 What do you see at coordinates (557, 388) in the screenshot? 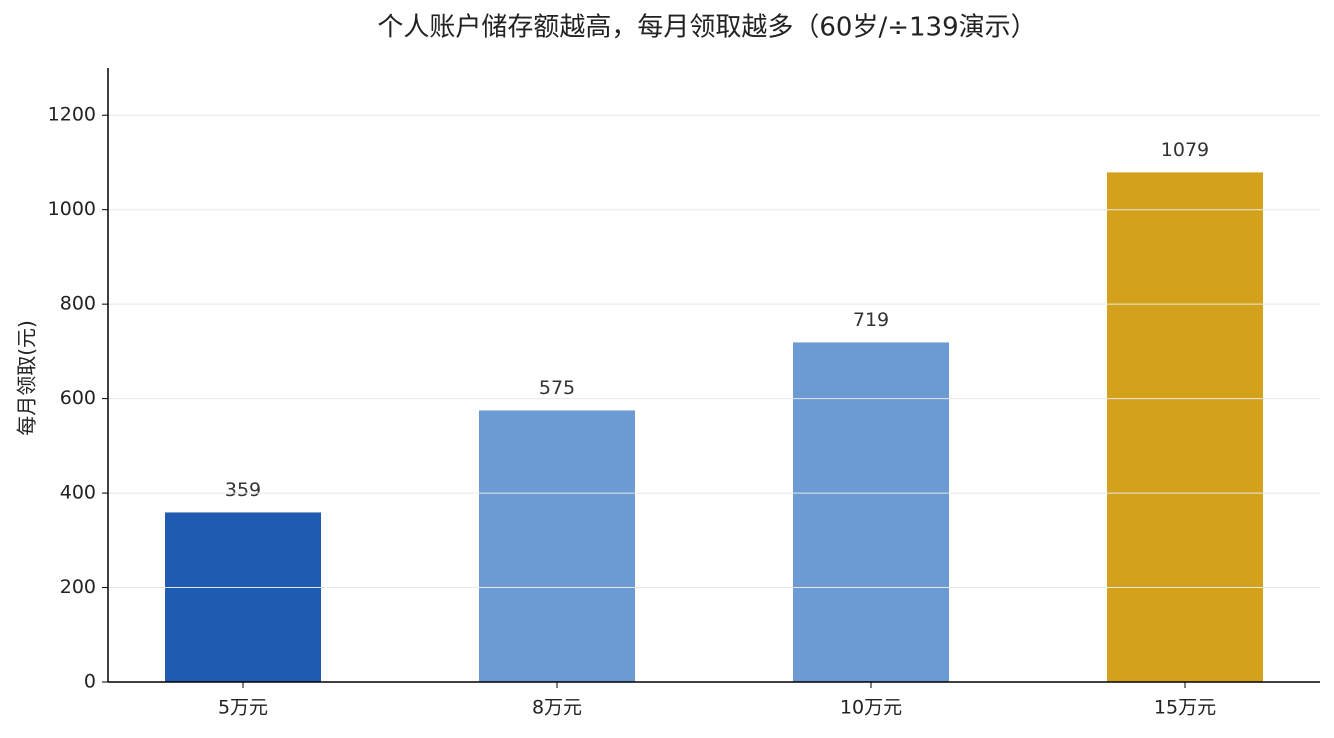
I see `value-label: 575` at bounding box center [557, 388].